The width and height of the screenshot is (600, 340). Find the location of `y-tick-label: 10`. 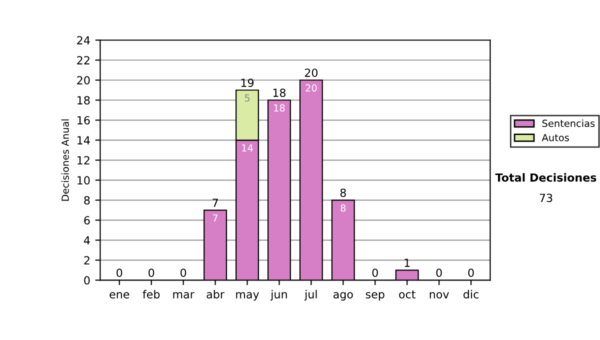

y-tick-label: 10 is located at coordinates (84, 180).